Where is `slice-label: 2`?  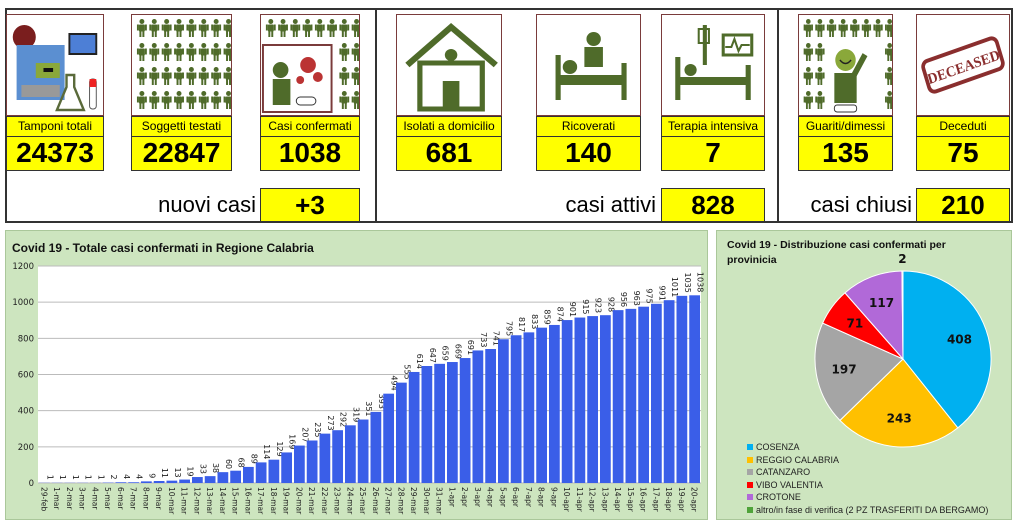
slice-label: 2 is located at coordinates (902, 259).